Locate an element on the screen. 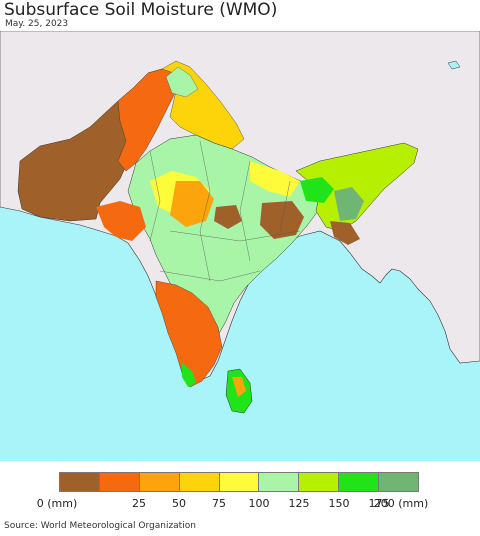 The width and height of the screenshot is (480, 536). region-northeast-green is located at coordinates (357, 187).